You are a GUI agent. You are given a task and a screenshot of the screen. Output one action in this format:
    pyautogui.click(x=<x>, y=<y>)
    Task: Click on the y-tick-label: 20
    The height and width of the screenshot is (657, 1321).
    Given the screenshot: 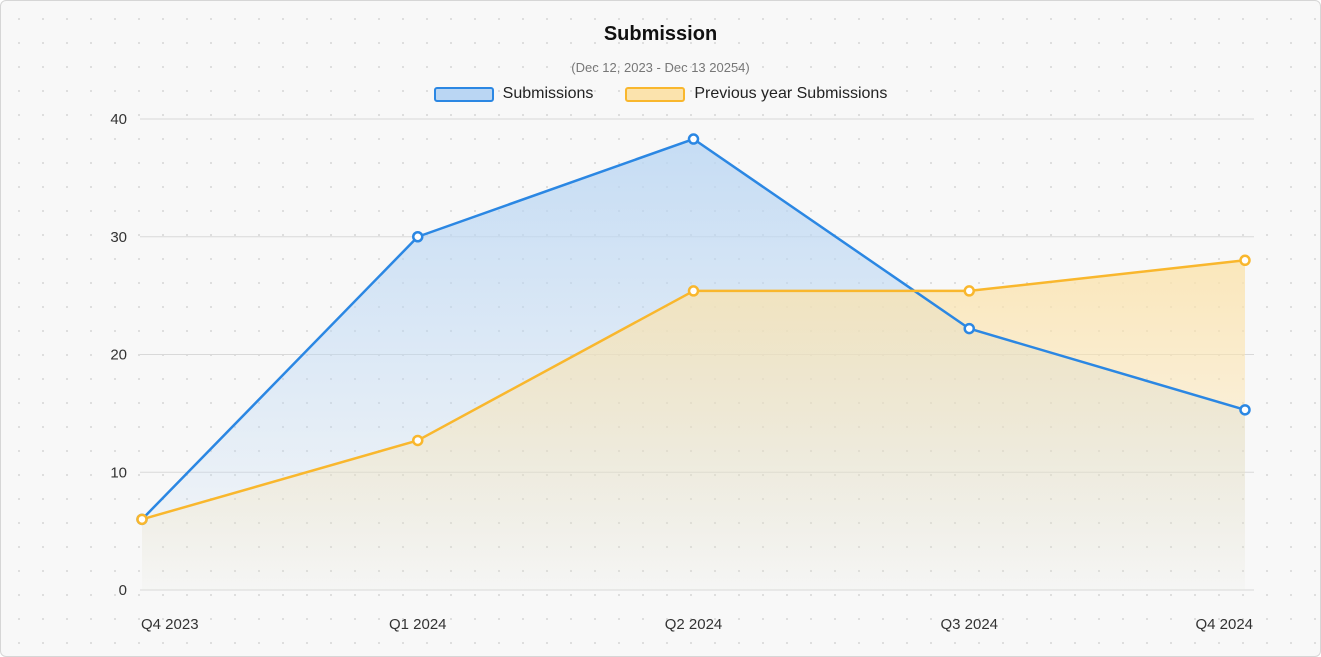 What is the action you would take?
    pyautogui.click(x=118, y=355)
    